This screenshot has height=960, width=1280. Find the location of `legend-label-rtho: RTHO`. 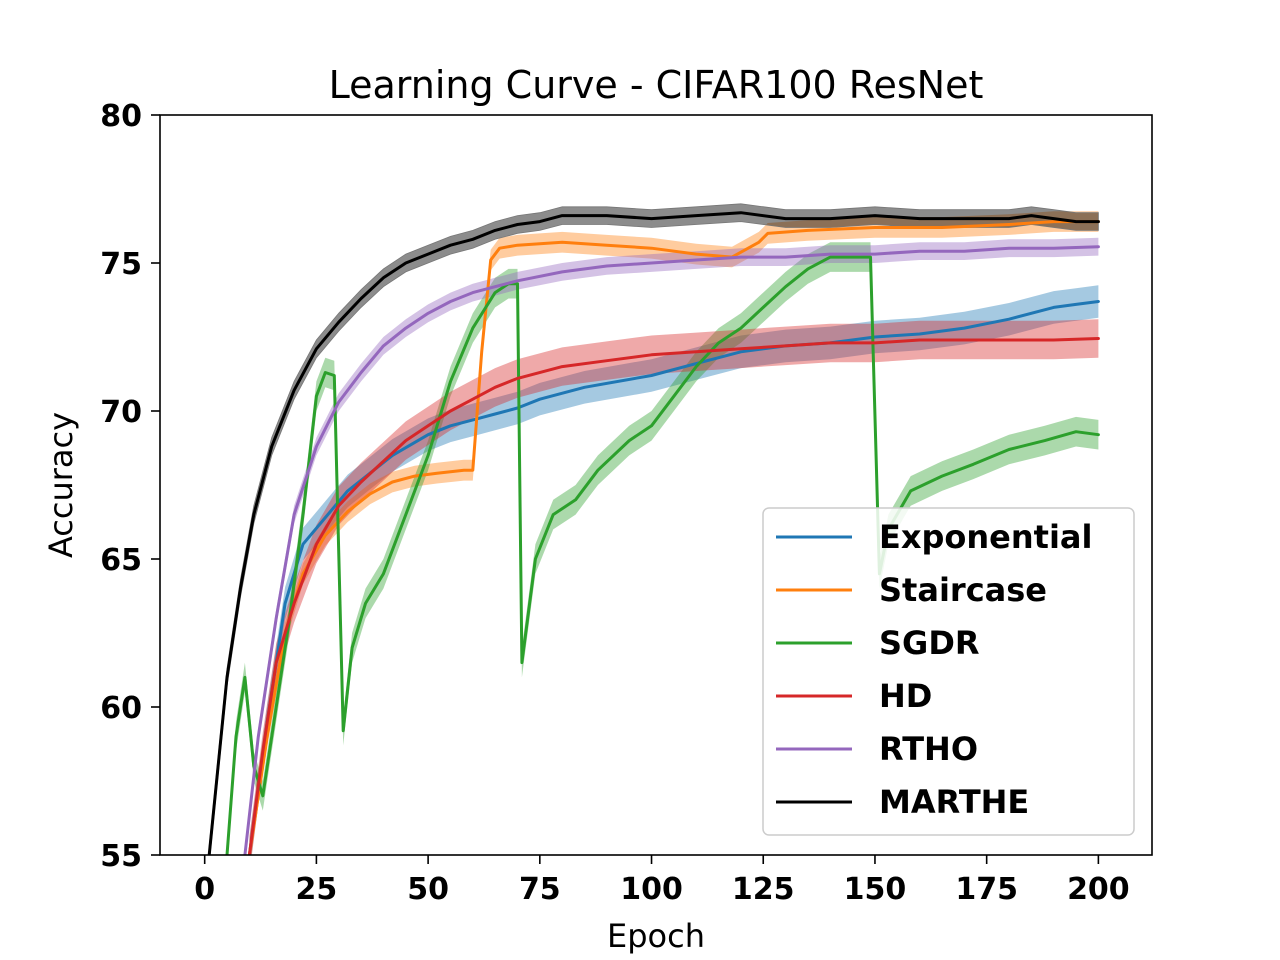

legend-label-rtho: RTHO is located at coordinates (928, 749).